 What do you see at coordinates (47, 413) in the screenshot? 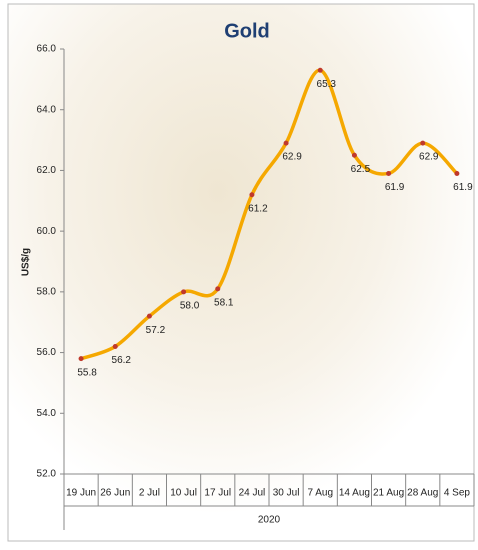
I see `y-tick-label: 54.0` at bounding box center [47, 413].